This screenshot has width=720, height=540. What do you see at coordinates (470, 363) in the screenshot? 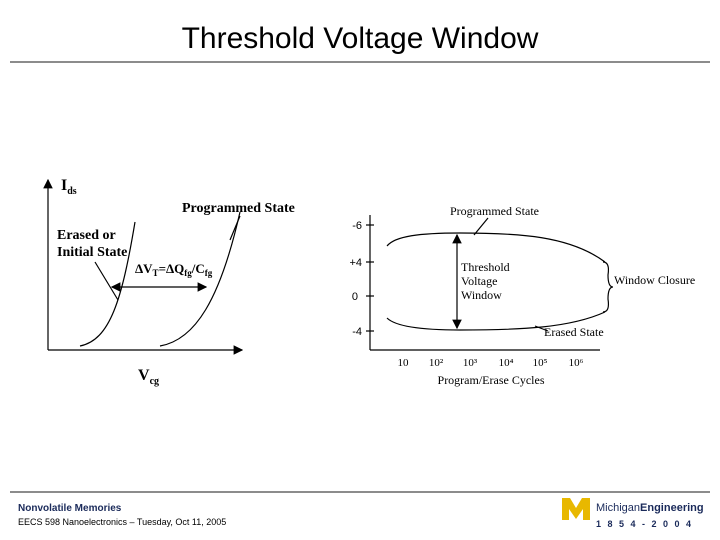
I see `x-label: 10³` at bounding box center [470, 363].